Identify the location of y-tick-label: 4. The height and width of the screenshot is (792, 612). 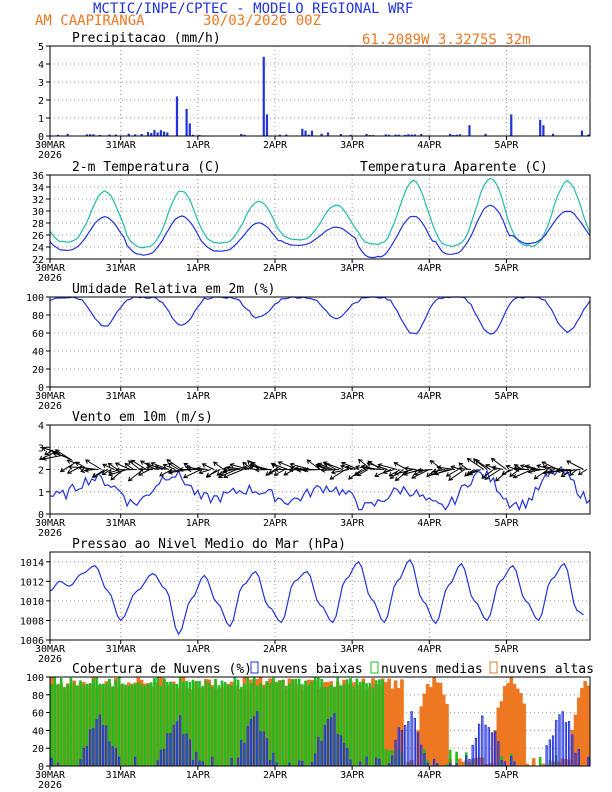
(41, 426).